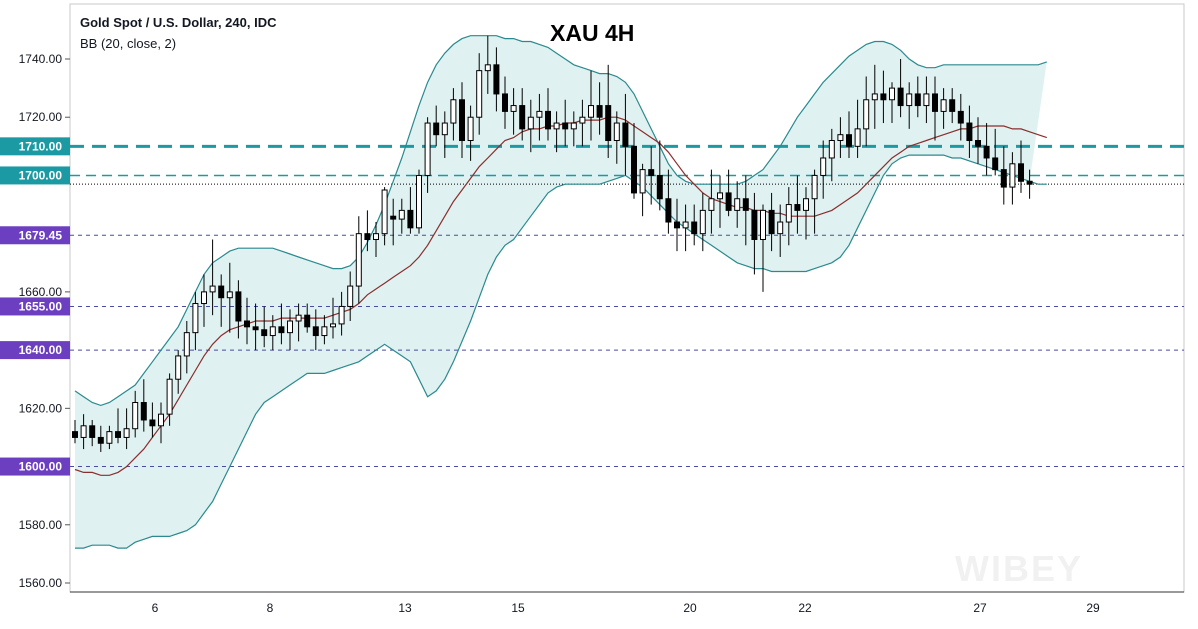 This screenshot has width=1198, height=629. What do you see at coordinates (41, 350) in the screenshot?
I see `level-label: 1640.00` at bounding box center [41, 350].